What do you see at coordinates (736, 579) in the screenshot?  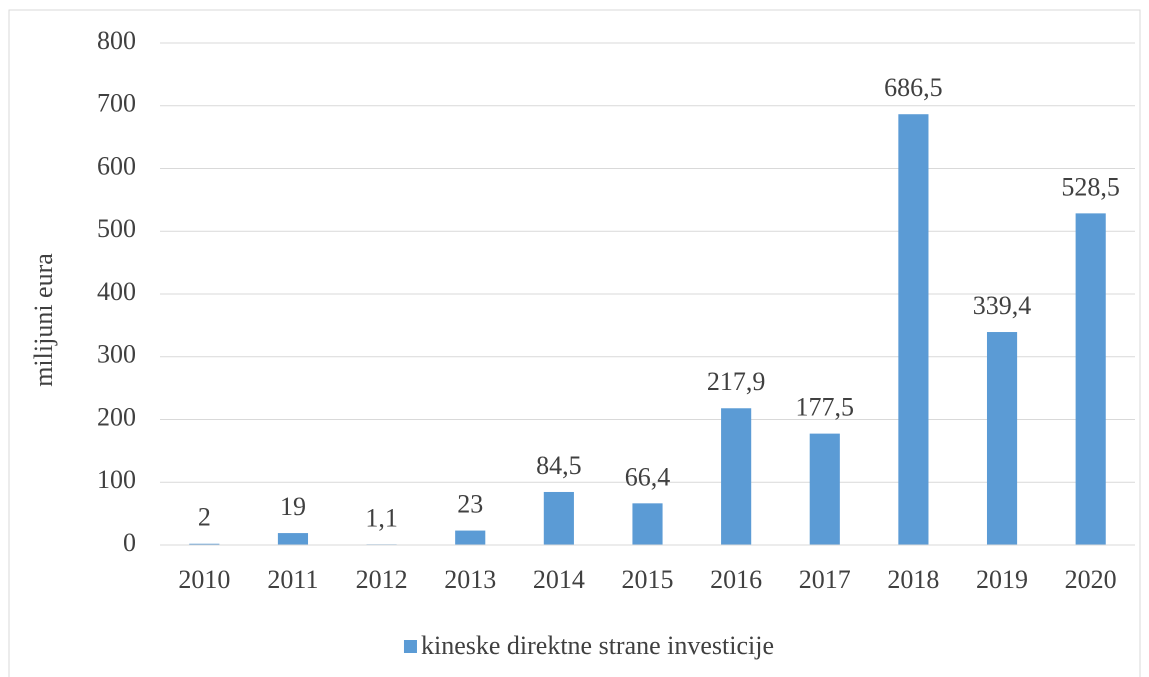 I see `x-tick-label: 2016` at bounding box center [736, 579].